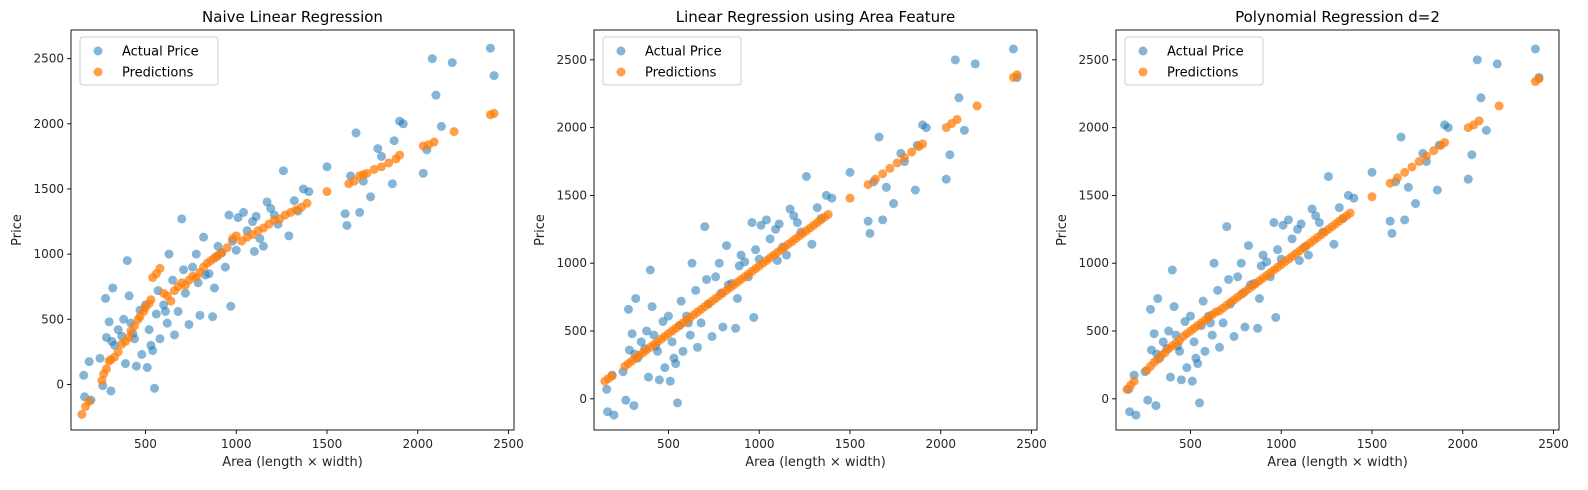  I want to click on y-tick-label: 2000, so click(1093, 128).